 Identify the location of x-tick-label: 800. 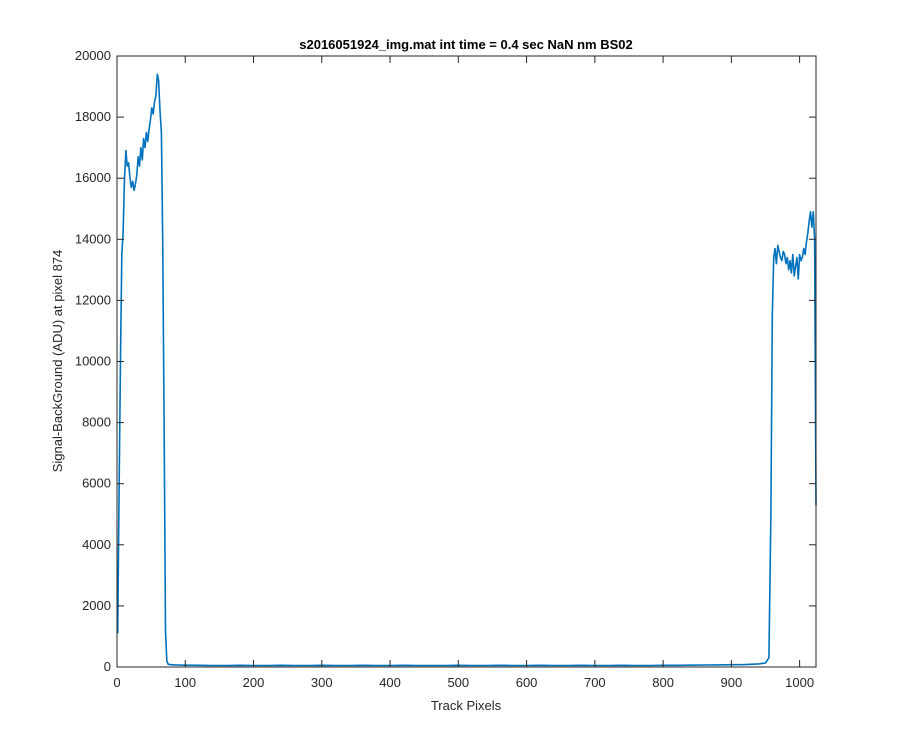
(663, 682).